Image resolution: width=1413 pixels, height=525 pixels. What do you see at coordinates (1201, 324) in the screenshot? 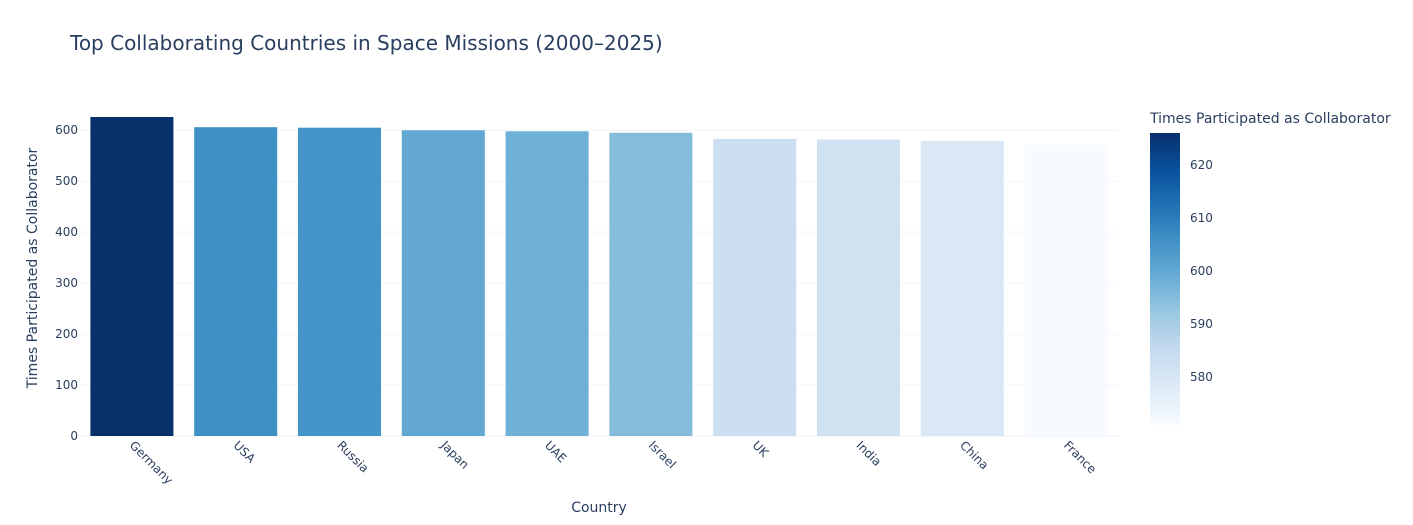
I see `colorbar-tick-label: 590` at bounding box center [1201, 324].